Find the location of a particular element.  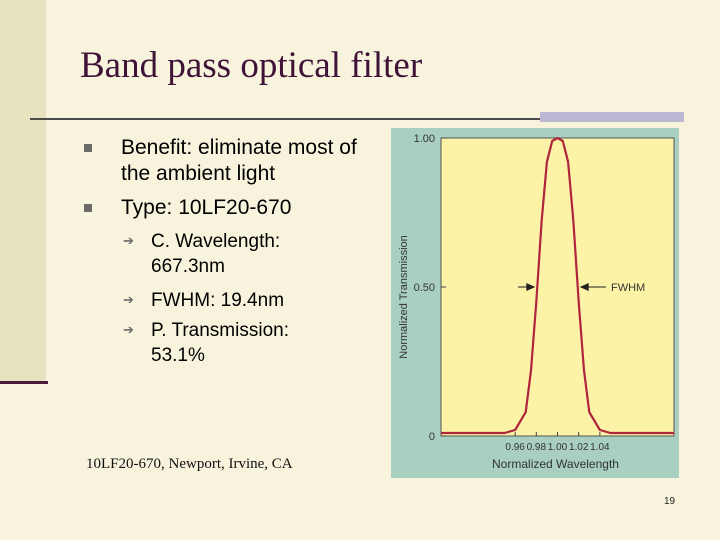

title-accent-bar is located at coordinates (612, 117).